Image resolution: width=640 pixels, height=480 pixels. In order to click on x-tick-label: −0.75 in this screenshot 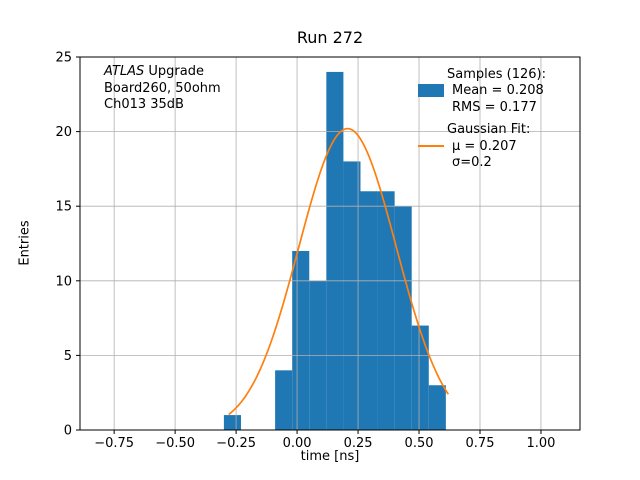, I will do `click(114, 443)`.